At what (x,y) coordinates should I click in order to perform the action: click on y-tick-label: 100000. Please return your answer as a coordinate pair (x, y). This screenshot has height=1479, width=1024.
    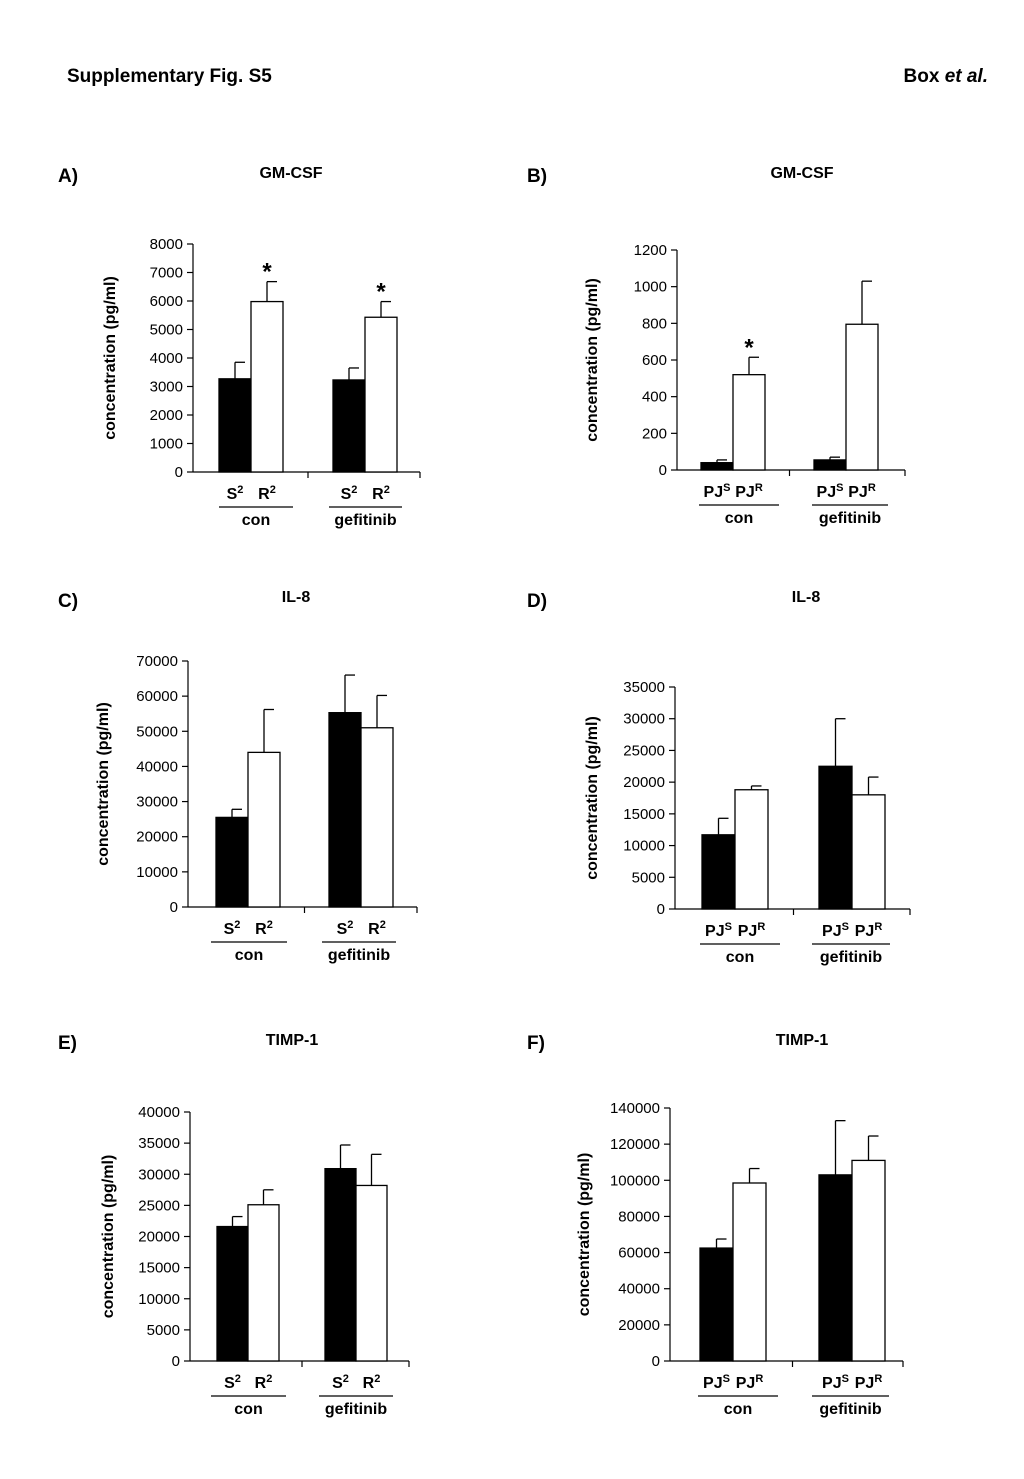
    Looking at the image, I should click on (635, 1180).